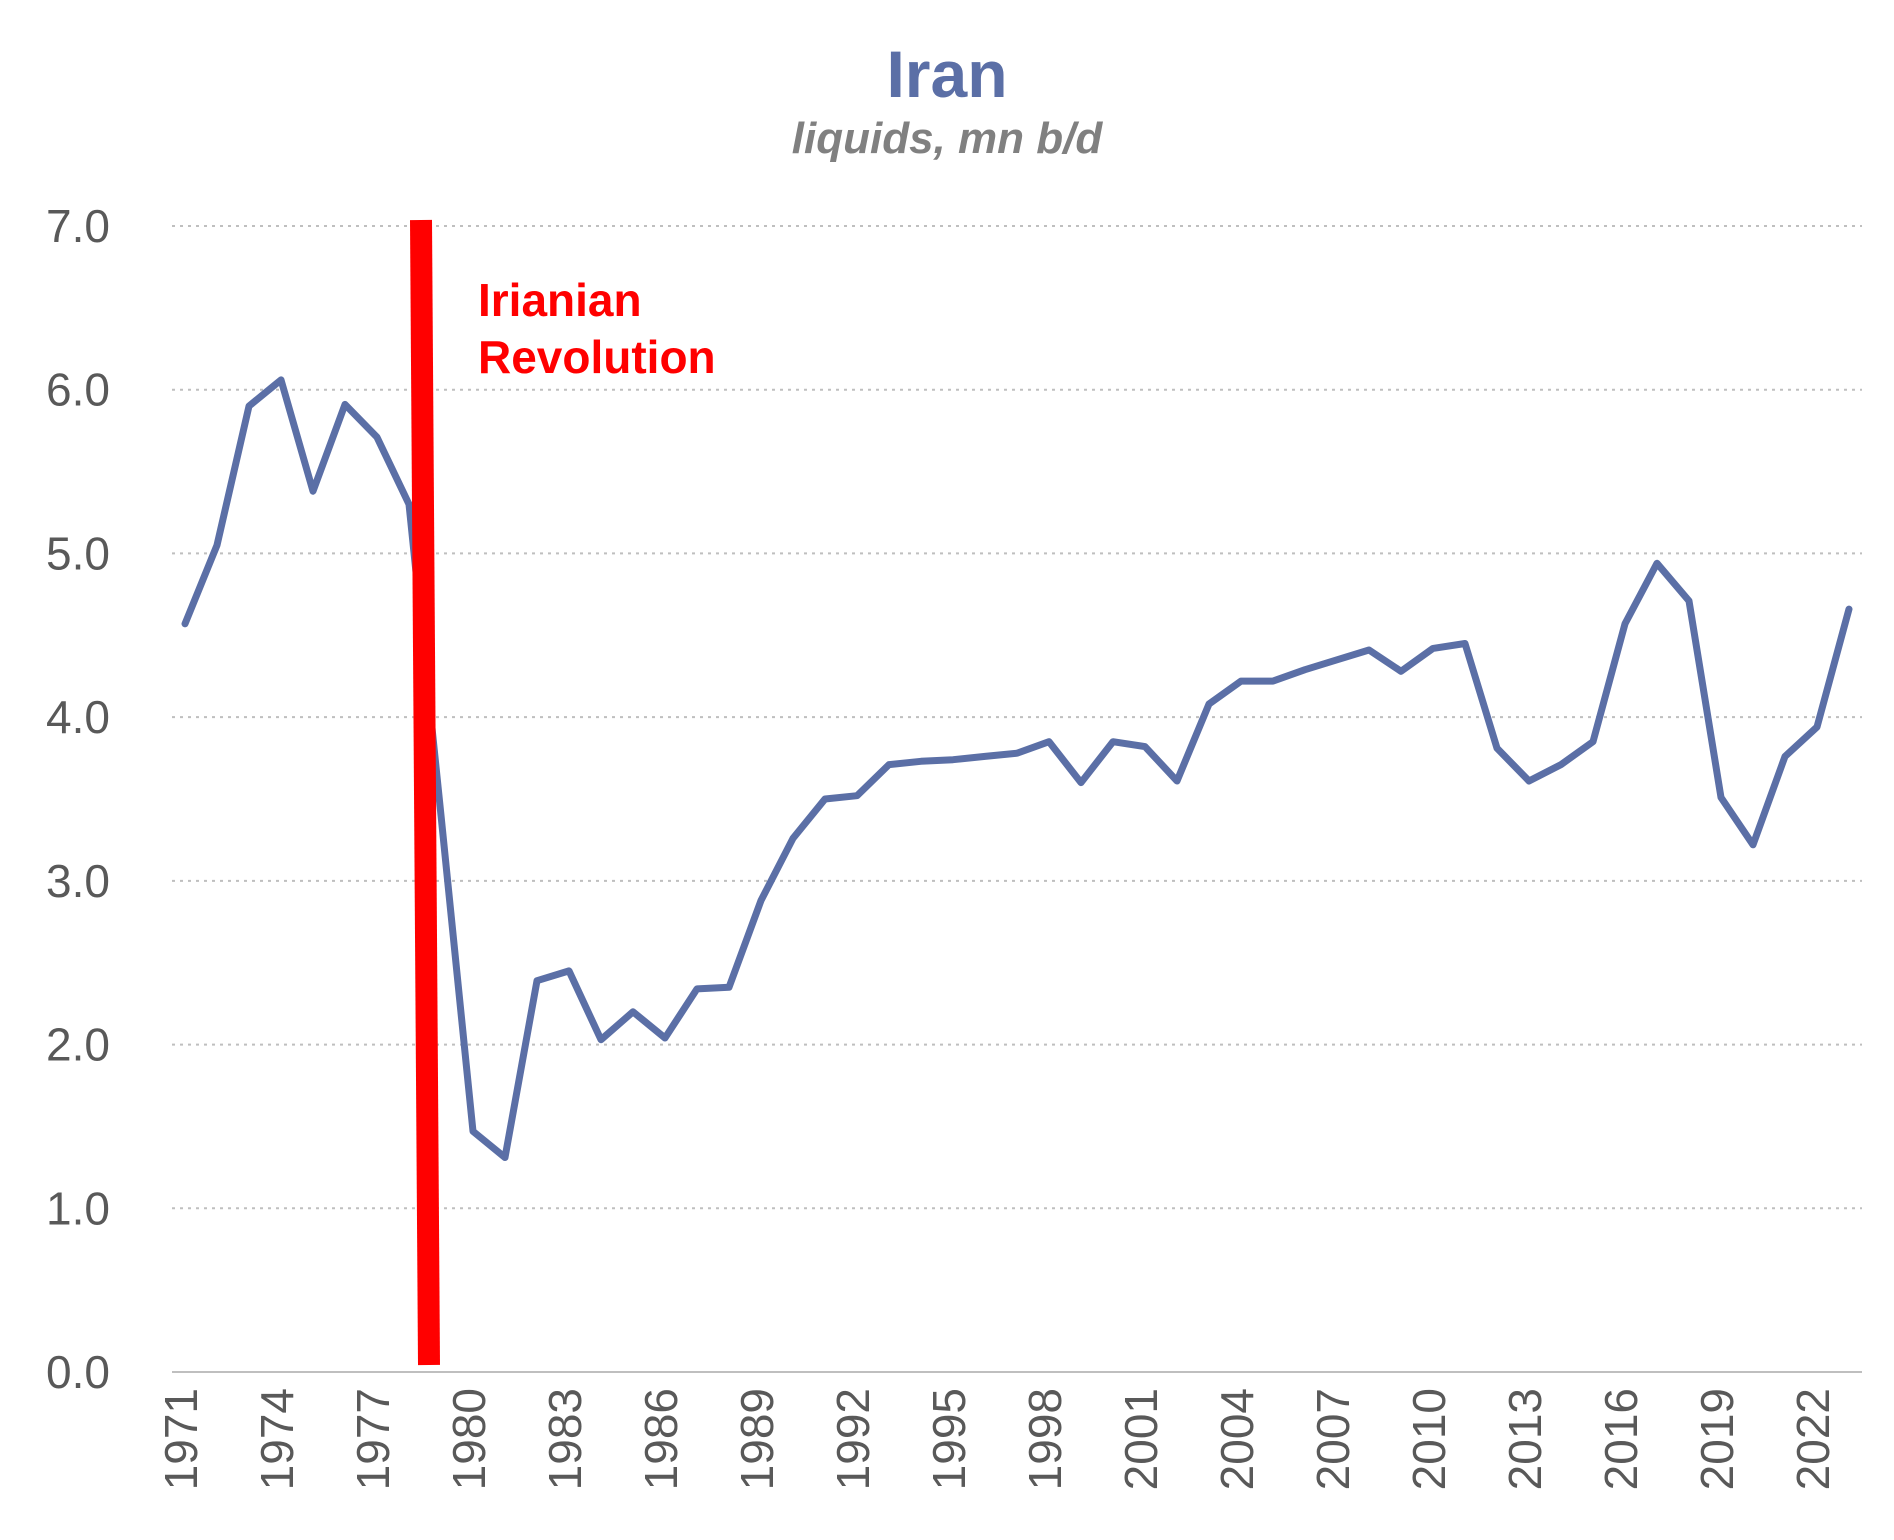  Describe the element at coordinates (1429, 1439) in the screenshot. I see `x-tick-label: 2010` at that location.